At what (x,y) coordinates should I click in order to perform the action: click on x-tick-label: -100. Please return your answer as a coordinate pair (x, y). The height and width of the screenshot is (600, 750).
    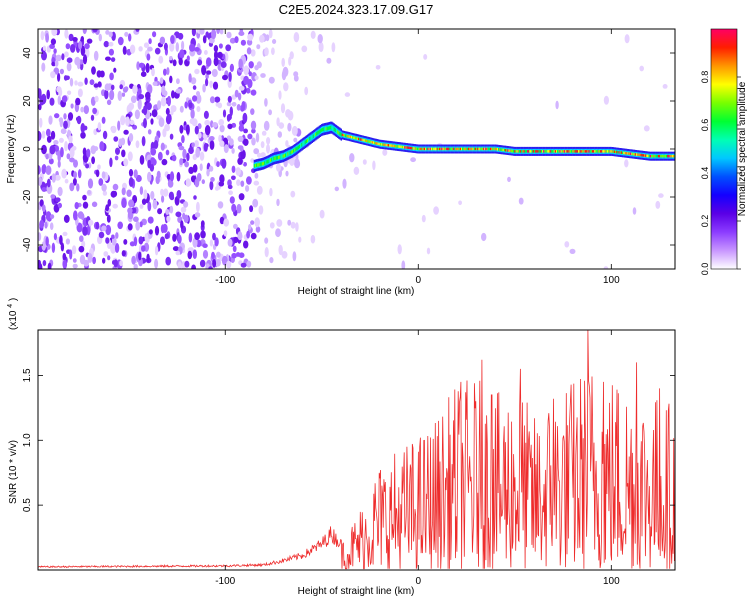
    Looking at the image, I should click on (225, 280).